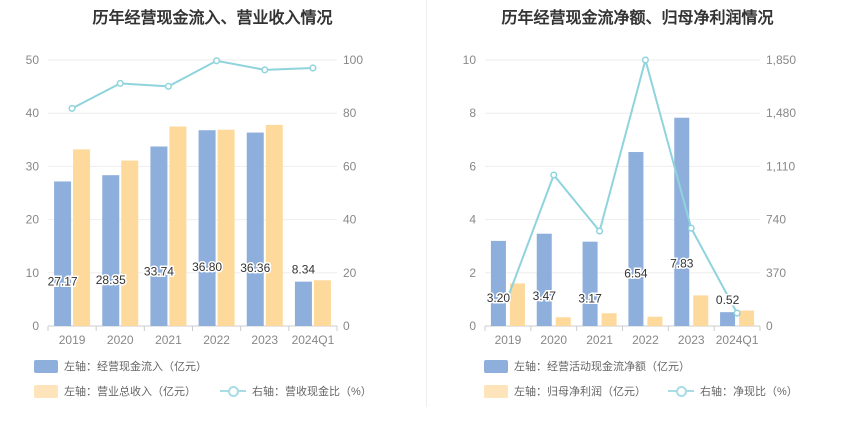 The width and height of the screenshot is (850, 437). I want to click on bar-value-label: 33.74, so click(159, 272).